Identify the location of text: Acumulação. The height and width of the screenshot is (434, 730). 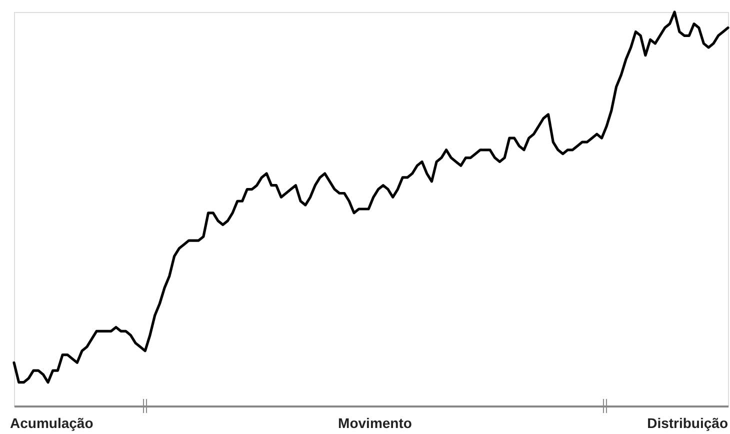
(52, 423).